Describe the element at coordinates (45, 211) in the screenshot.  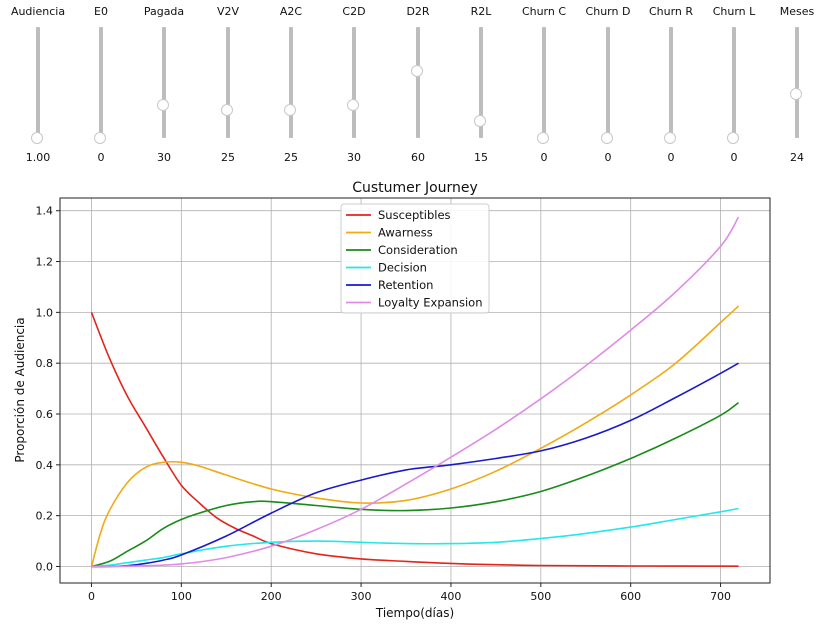
I see `y-tick-label: 1.4` at that location.